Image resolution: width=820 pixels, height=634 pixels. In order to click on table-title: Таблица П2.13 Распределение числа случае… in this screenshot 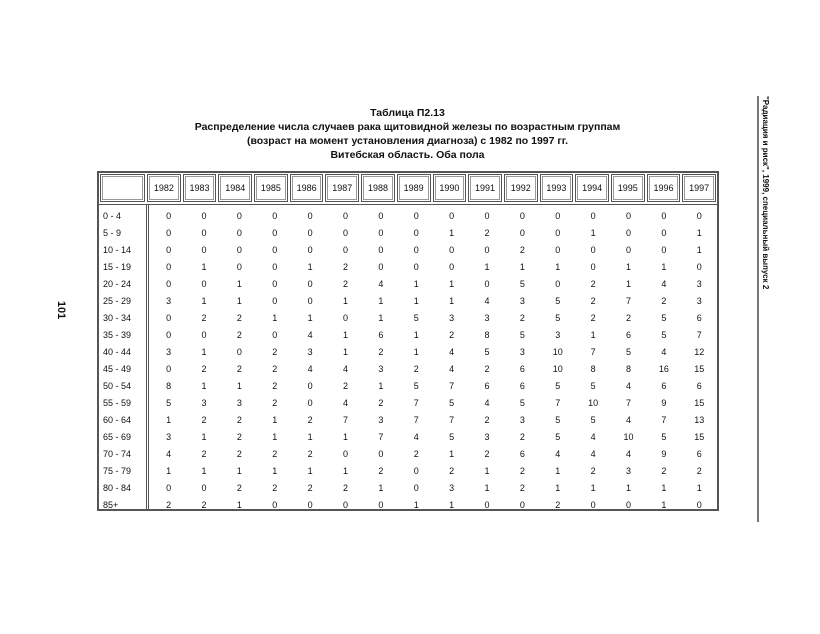, I will do `click(407, 134)`.